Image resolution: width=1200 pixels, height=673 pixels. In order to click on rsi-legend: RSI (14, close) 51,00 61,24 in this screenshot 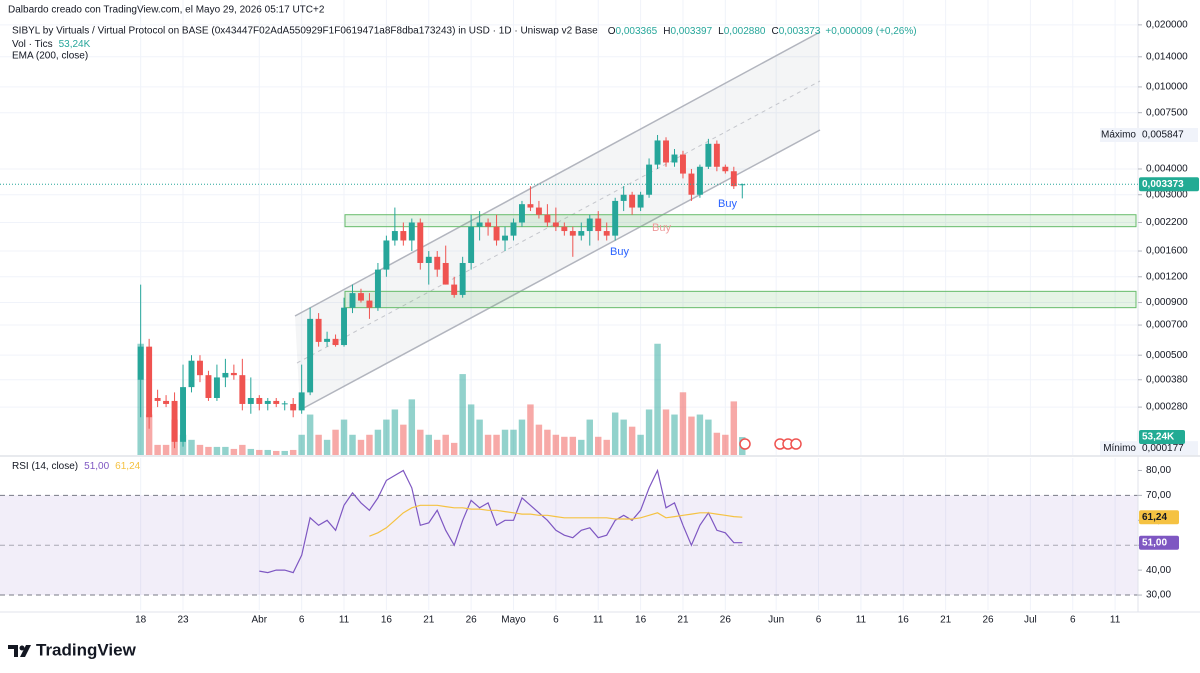, I will do `click(76, 466)`.